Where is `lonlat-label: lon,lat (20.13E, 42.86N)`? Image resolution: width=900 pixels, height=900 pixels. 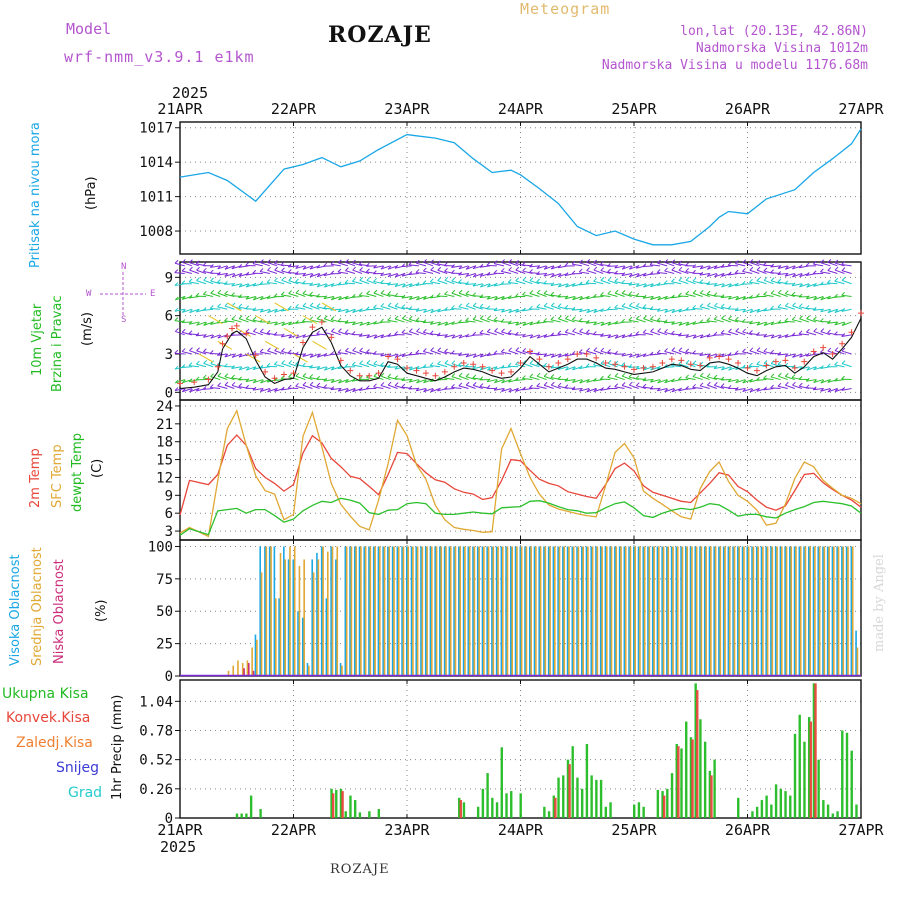
lonlat-label: lon,lat (20.13E, 42.86N) is located at coordinates (774, 31).